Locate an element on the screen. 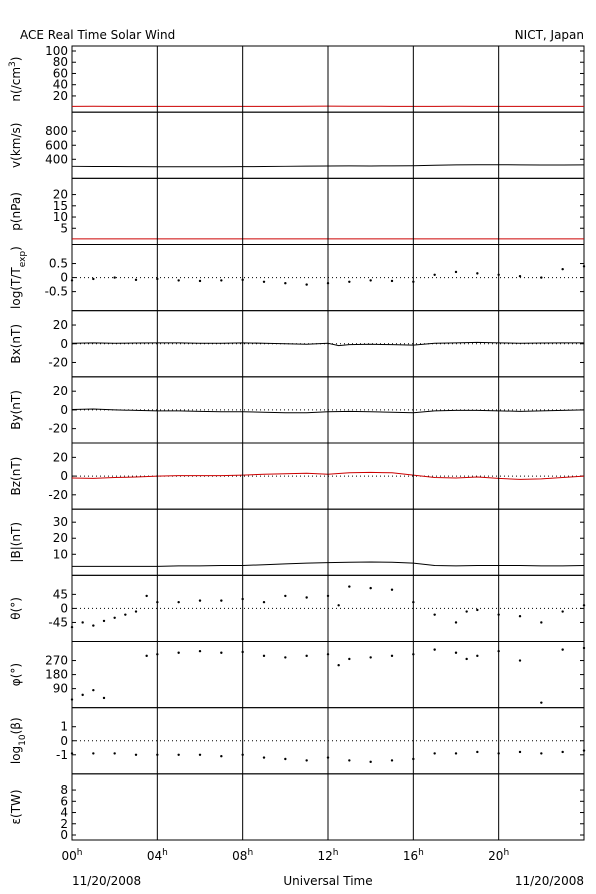 Image resolution: width=596 pixels, height=894 pixels. y-tick-label-bz: 0 is located at coordinates (64, 476).